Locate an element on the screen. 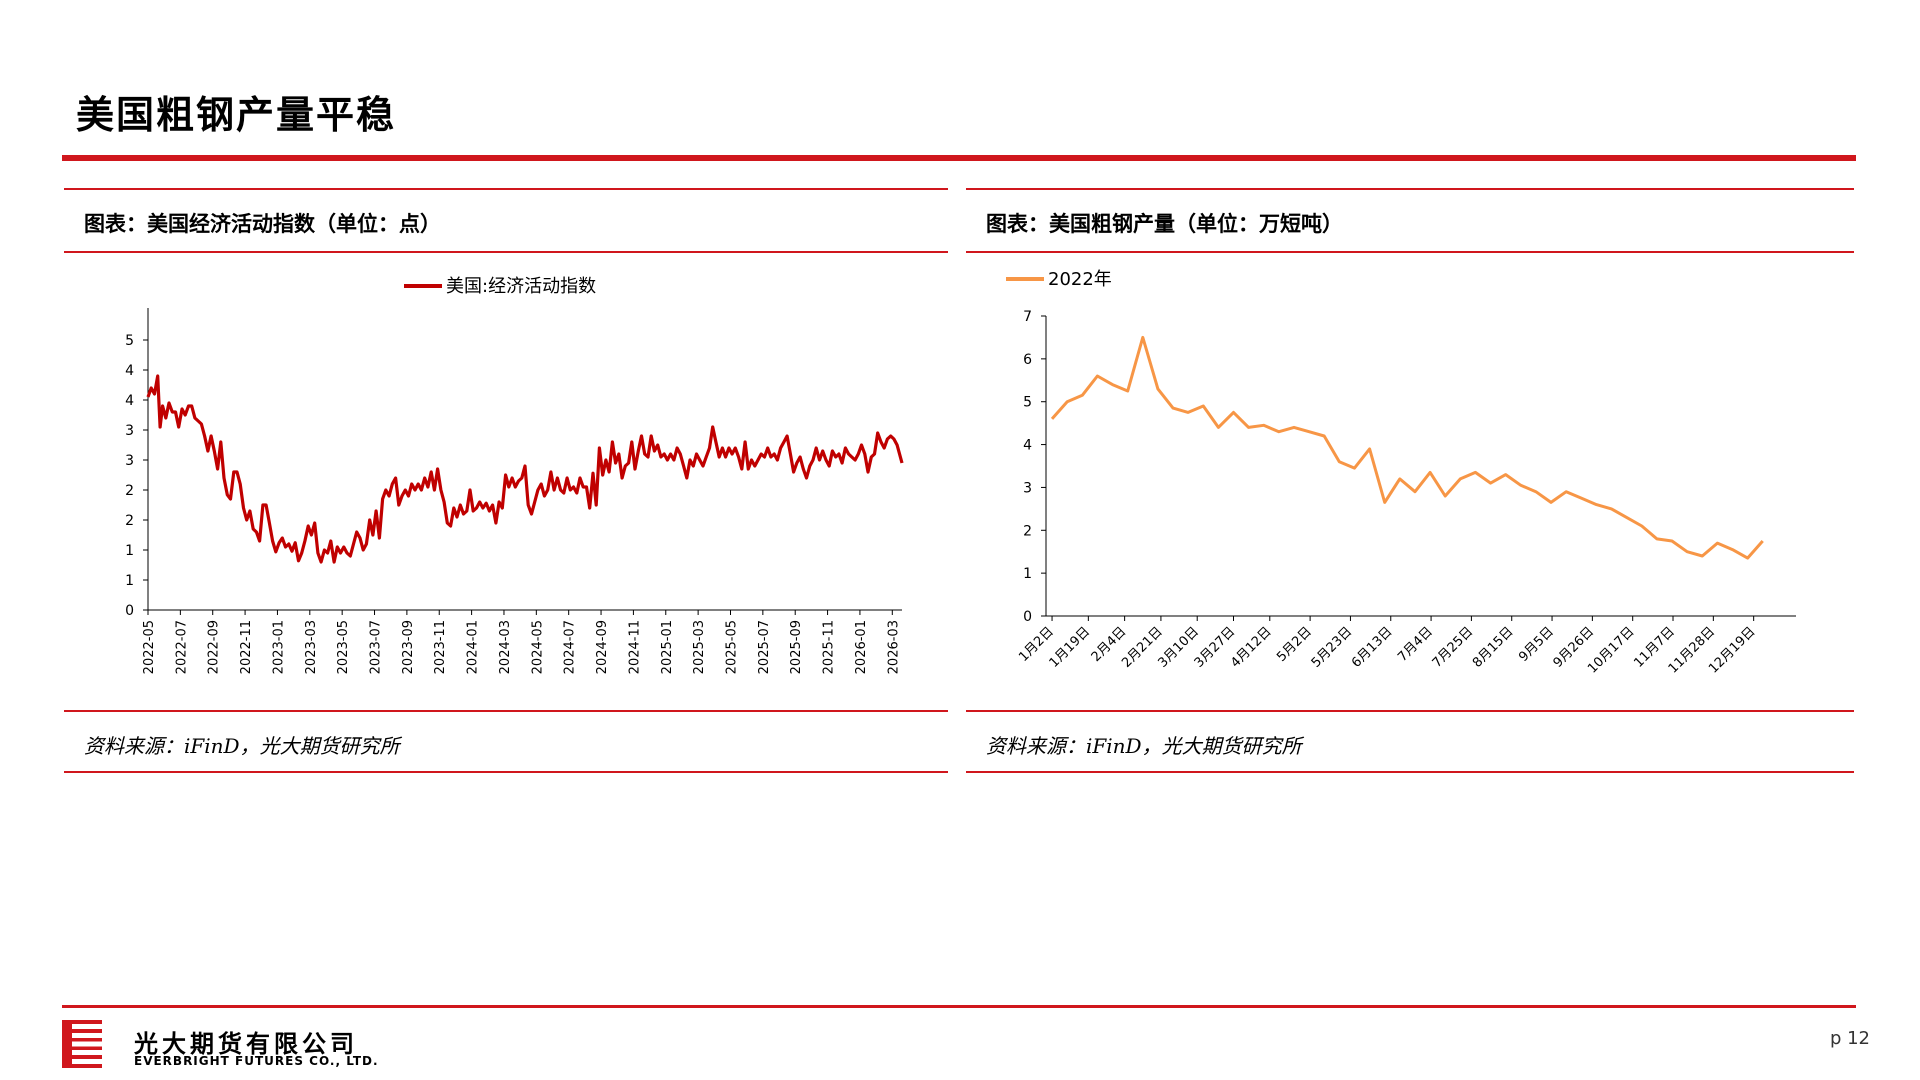  x-tick-label: 2023-05 is located at coordinates (343, 647).